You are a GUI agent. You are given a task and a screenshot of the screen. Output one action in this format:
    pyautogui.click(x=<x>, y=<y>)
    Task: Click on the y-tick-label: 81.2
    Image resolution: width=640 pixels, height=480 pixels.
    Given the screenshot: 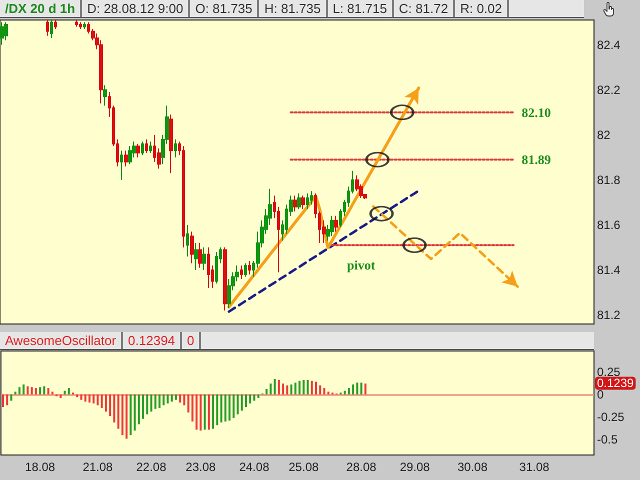 What is the action you would take?
    pyautogui.click(x=609, y=315)
    